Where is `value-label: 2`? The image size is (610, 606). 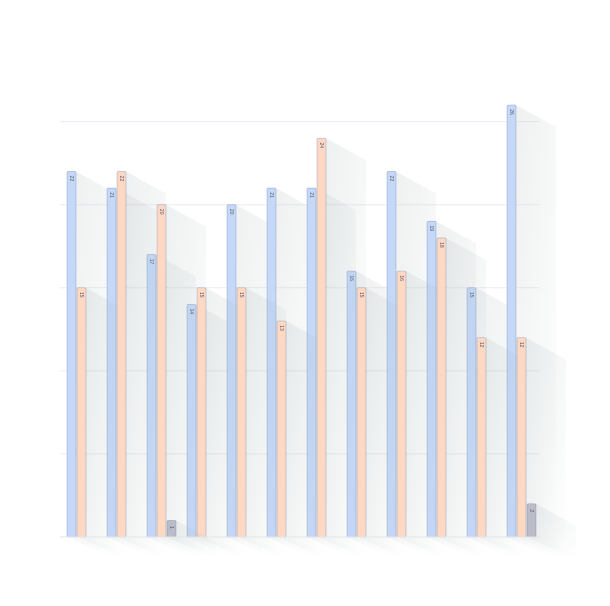 value-label: 2 is located at coordinates (531, 510).